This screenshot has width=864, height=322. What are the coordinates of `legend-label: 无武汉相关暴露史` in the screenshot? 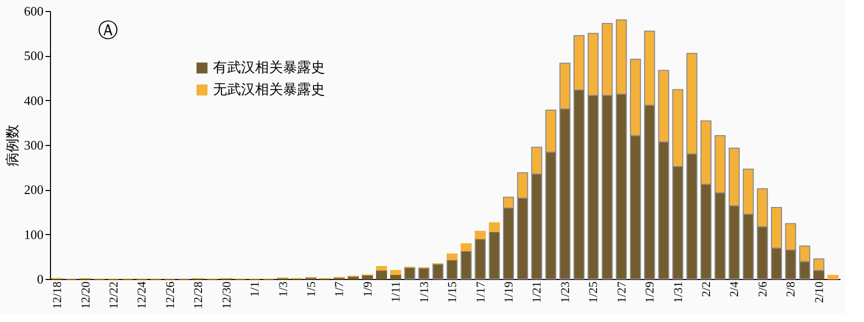 It's located at (269, 90).